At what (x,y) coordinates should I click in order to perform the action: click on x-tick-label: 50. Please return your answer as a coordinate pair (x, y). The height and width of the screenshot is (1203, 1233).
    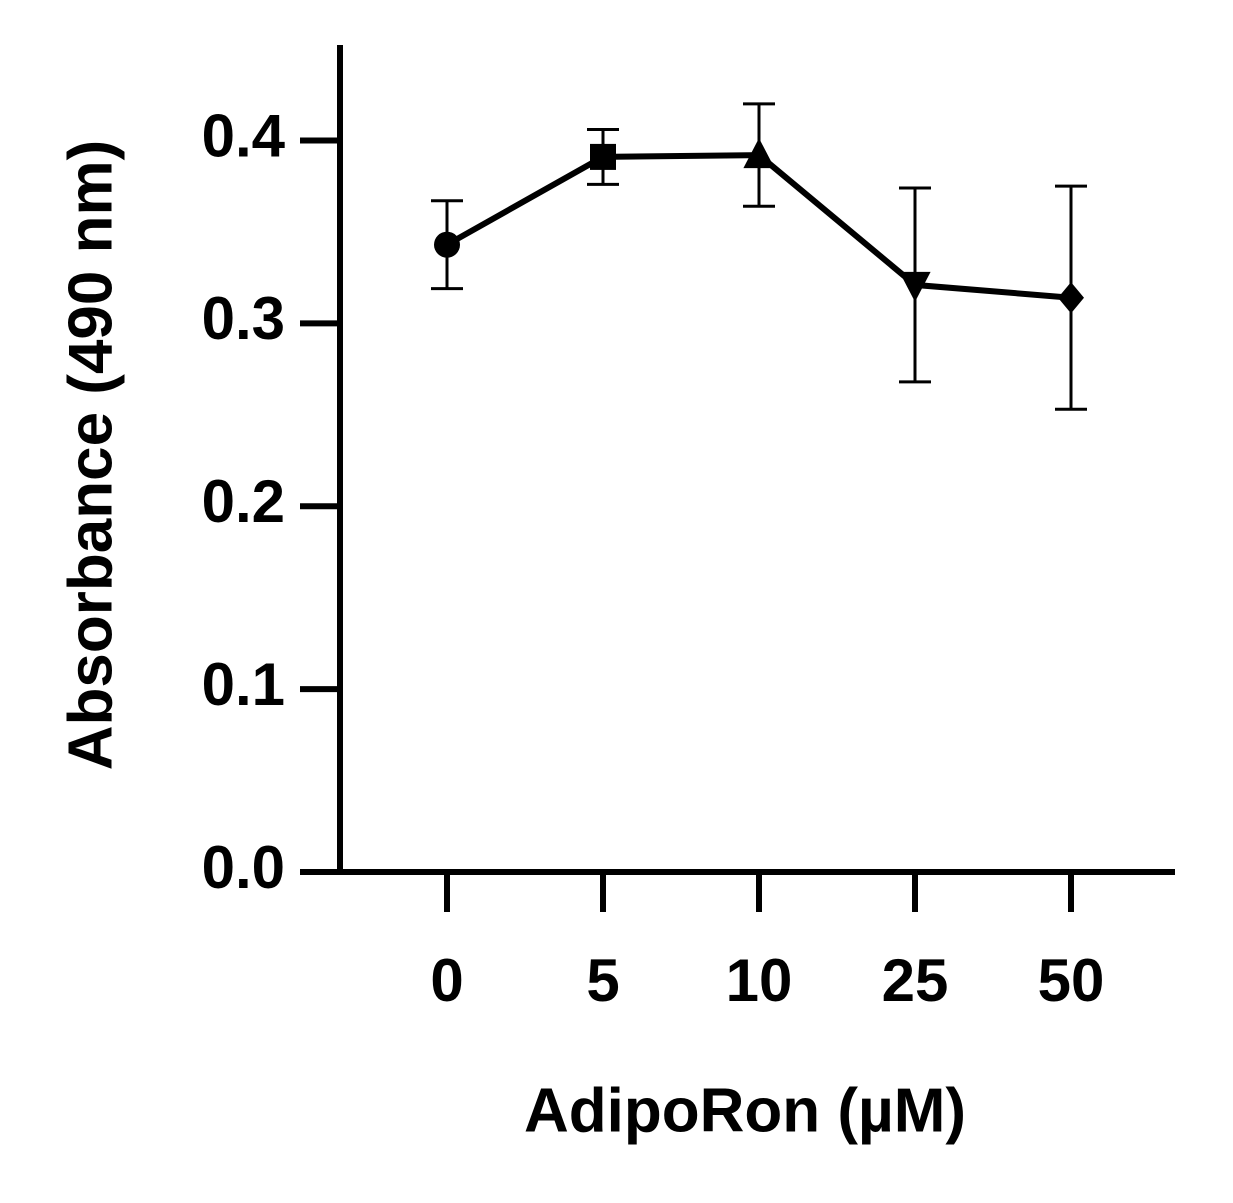
    Looking at the image, I should click on (1071, 980).